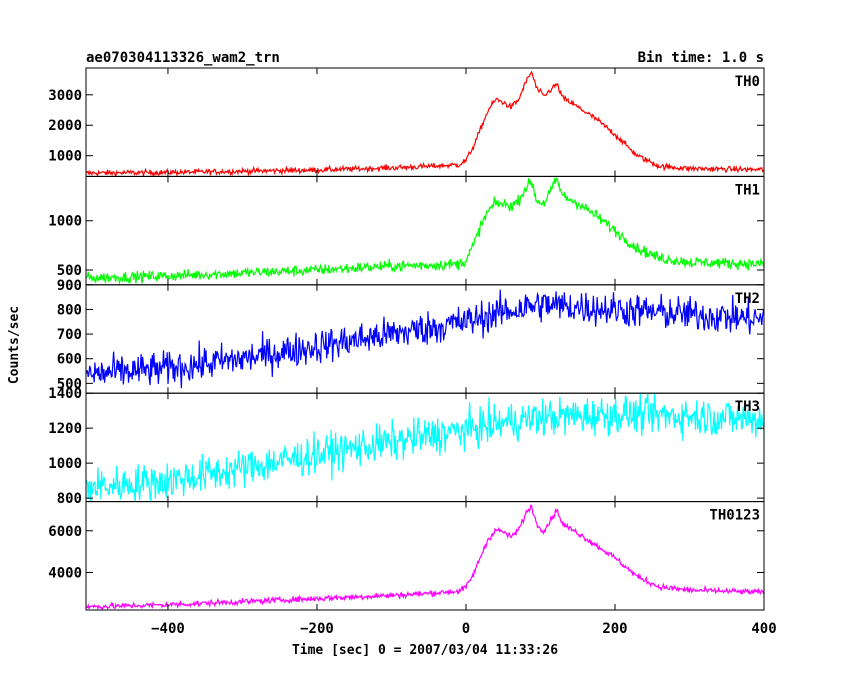  I want to click on bin-time-label: Bin time: 1.0 s, so click(701, 58).